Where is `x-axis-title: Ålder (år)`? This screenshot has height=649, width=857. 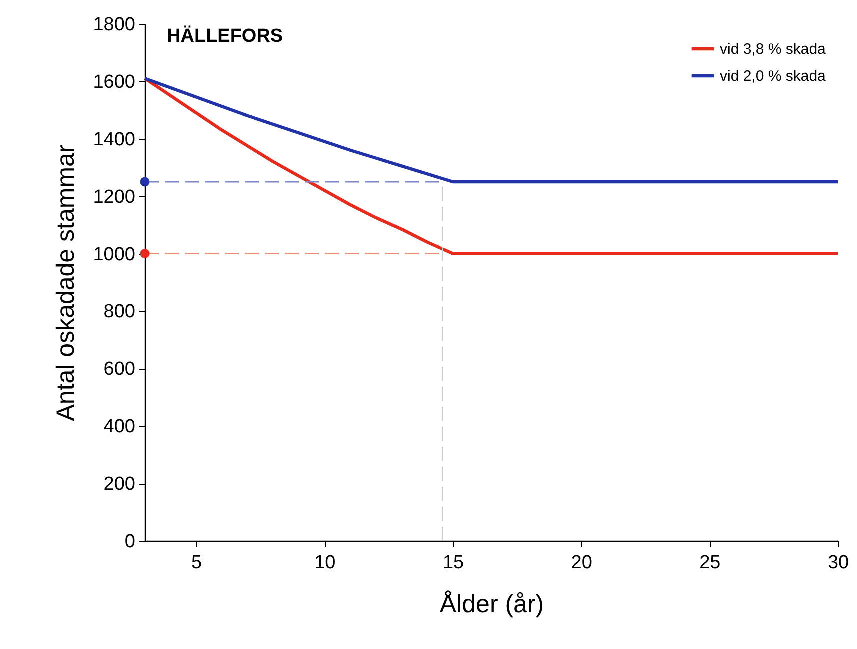
x-axis-title: Ålder (år) is located at coordinates (492, 604).